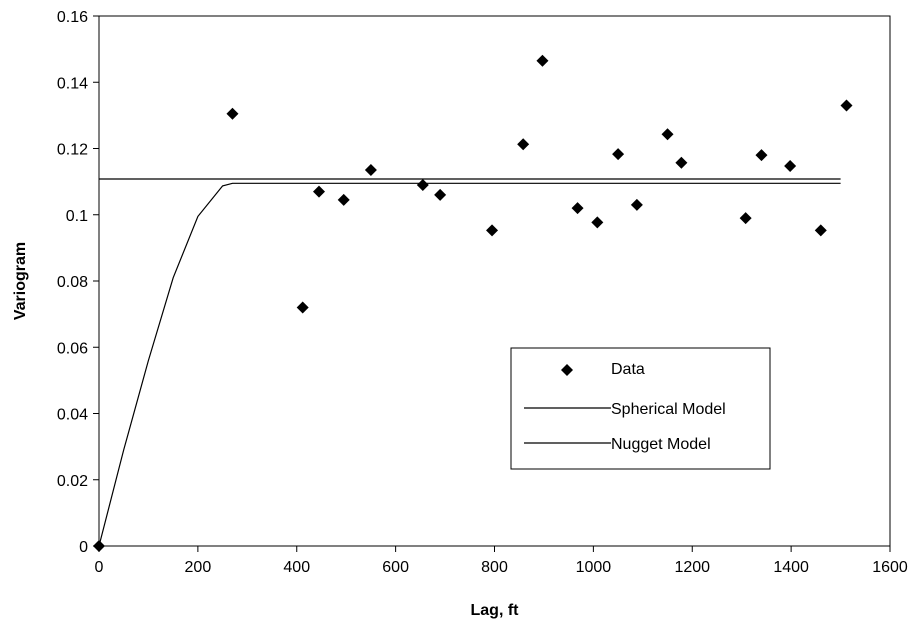 The height and width of the screenshot is (626, 917). I want to click on y-tick-label: 0.02, so click(72, 481).